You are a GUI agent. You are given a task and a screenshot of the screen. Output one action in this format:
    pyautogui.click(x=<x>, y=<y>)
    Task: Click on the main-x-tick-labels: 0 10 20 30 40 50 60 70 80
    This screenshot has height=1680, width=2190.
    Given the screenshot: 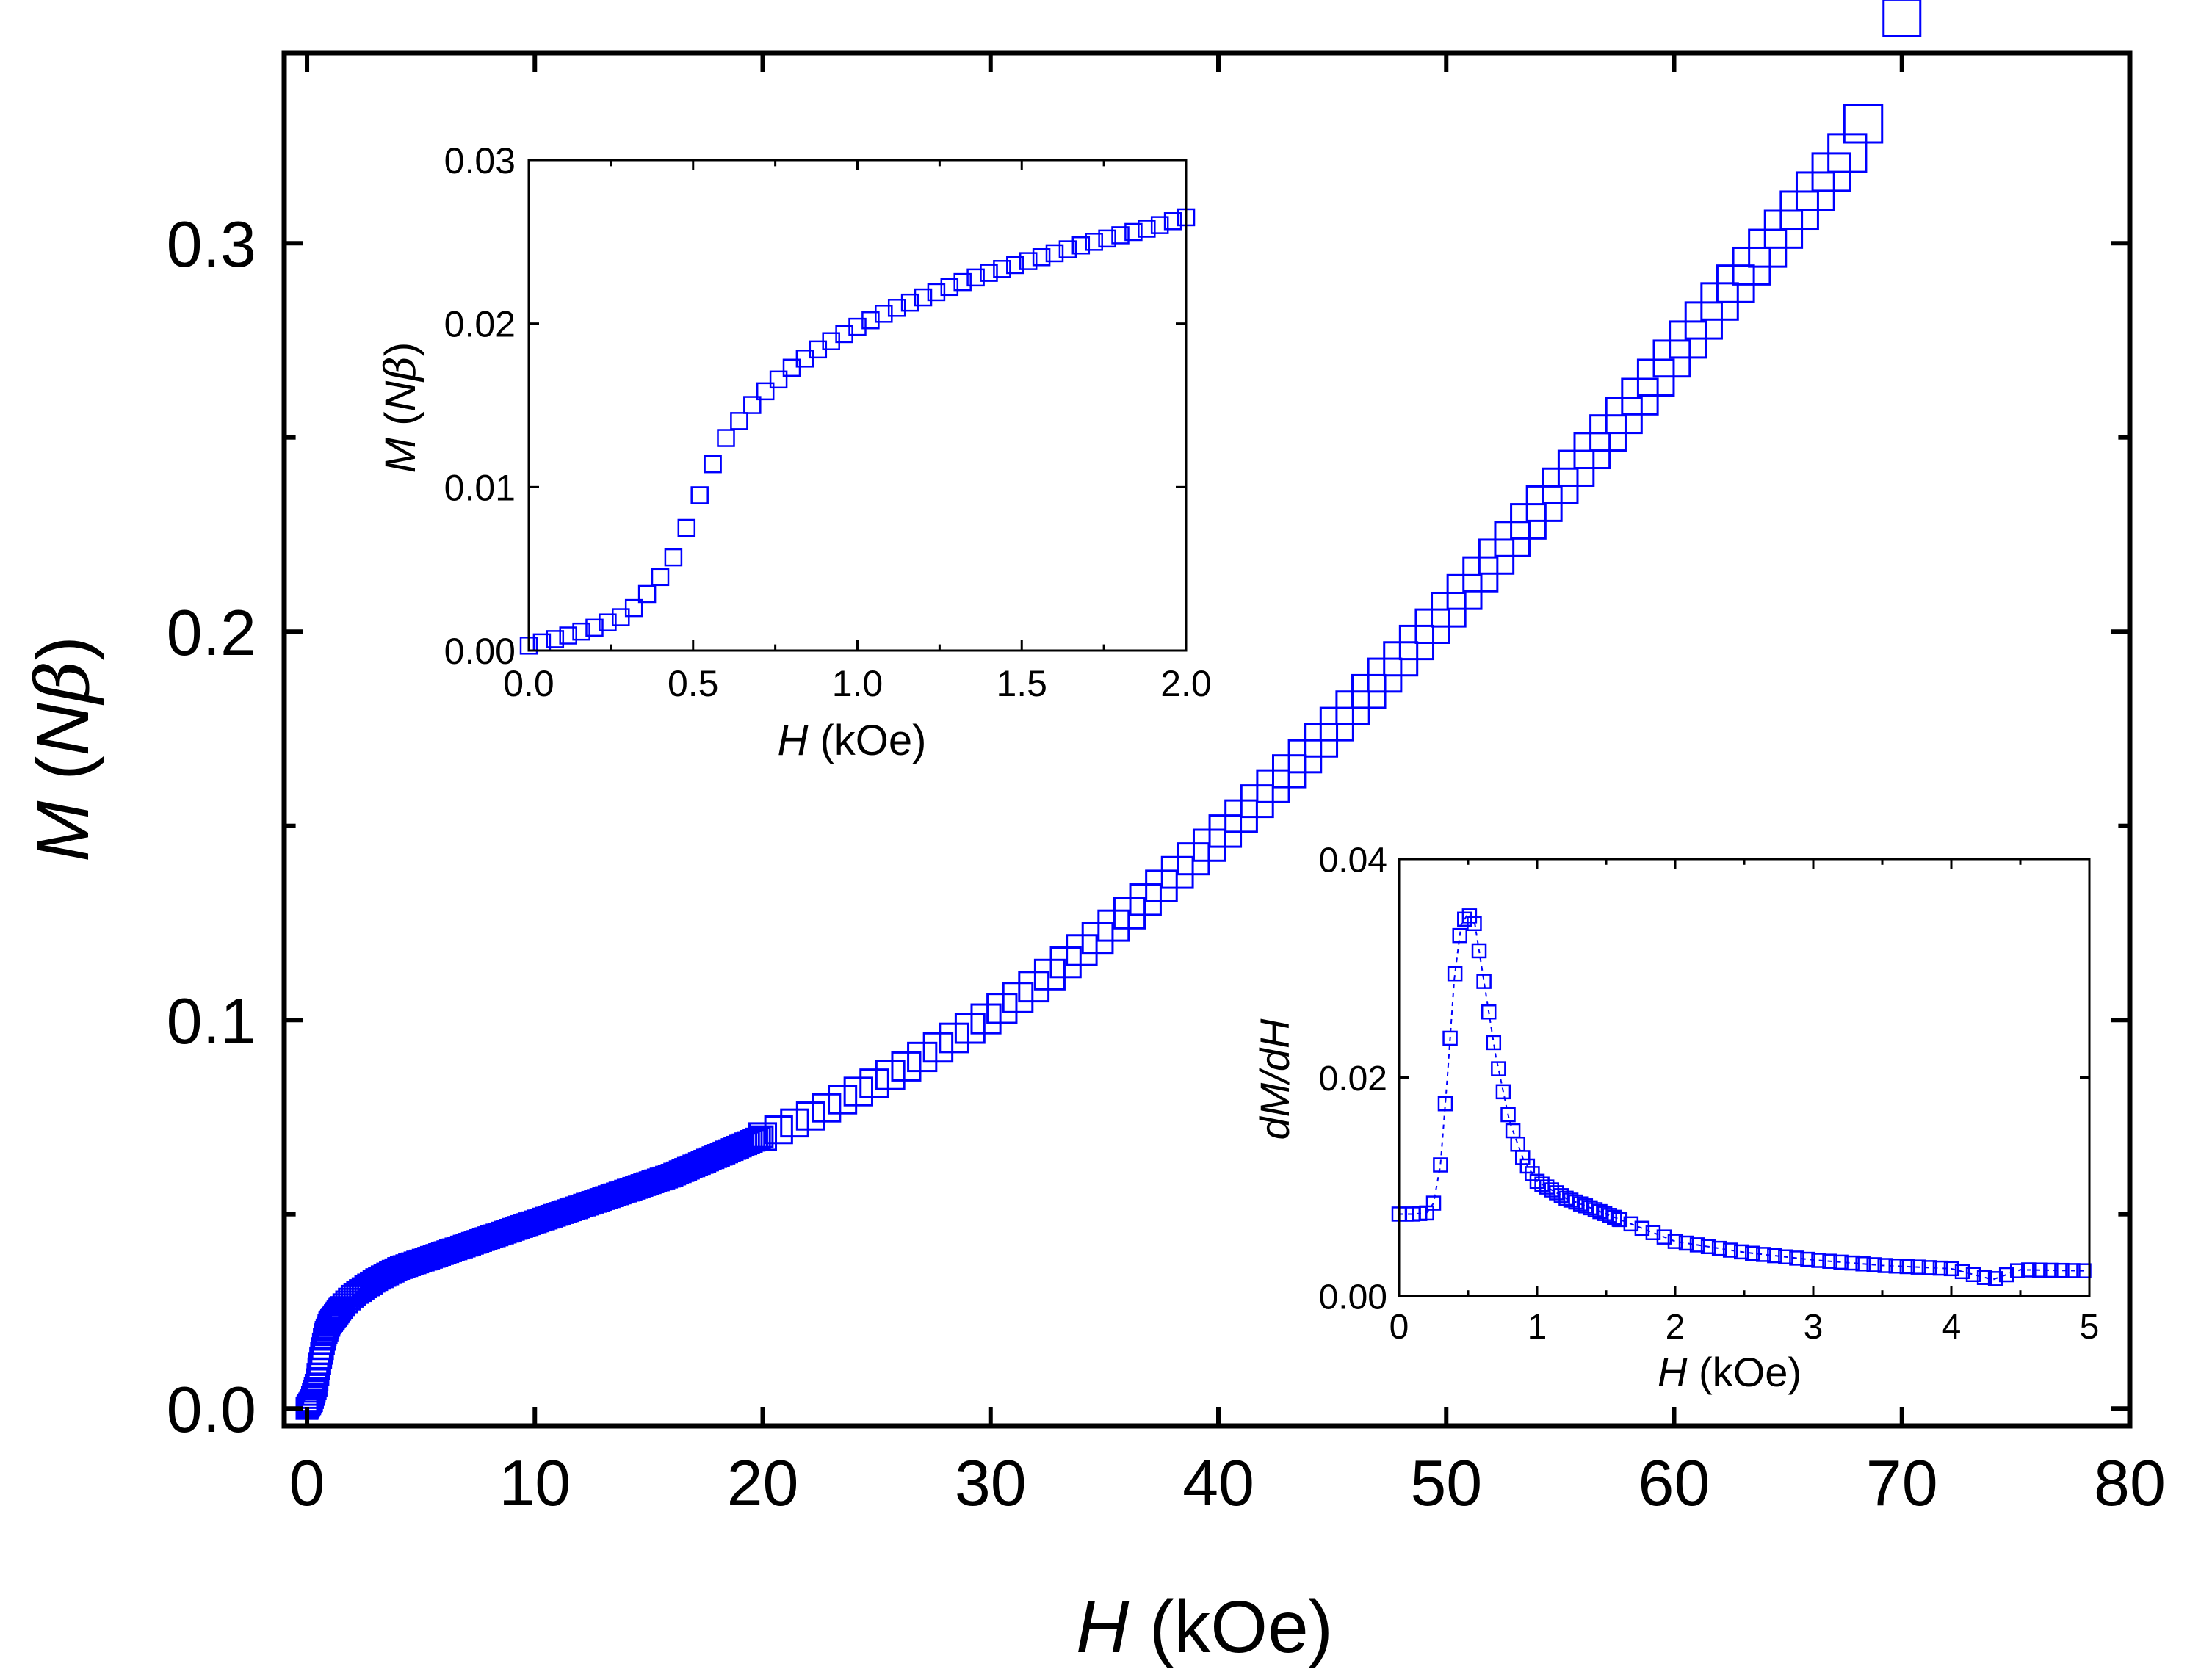 What is the action you would take?
    pyautogui.click(x=1227, y=1483)
    